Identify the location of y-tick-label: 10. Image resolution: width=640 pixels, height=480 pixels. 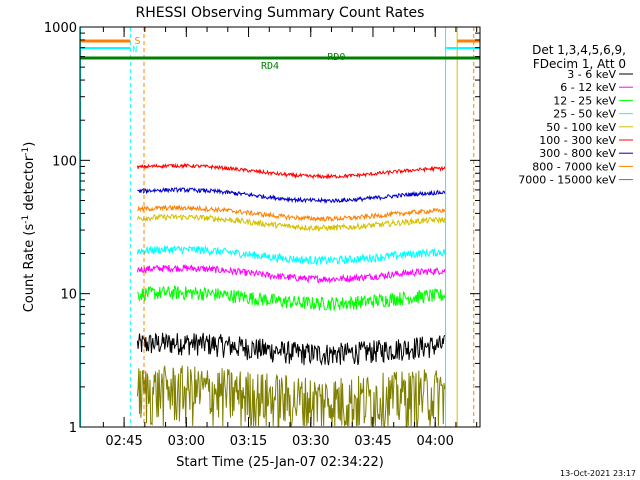
(68, 295).